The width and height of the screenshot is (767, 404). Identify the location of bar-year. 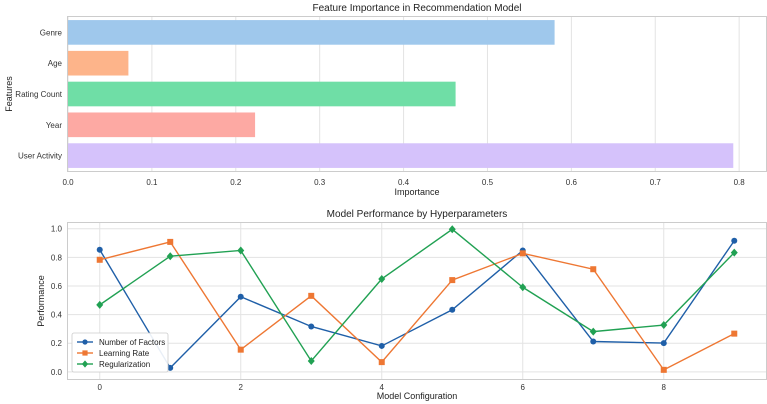
(162, 125).